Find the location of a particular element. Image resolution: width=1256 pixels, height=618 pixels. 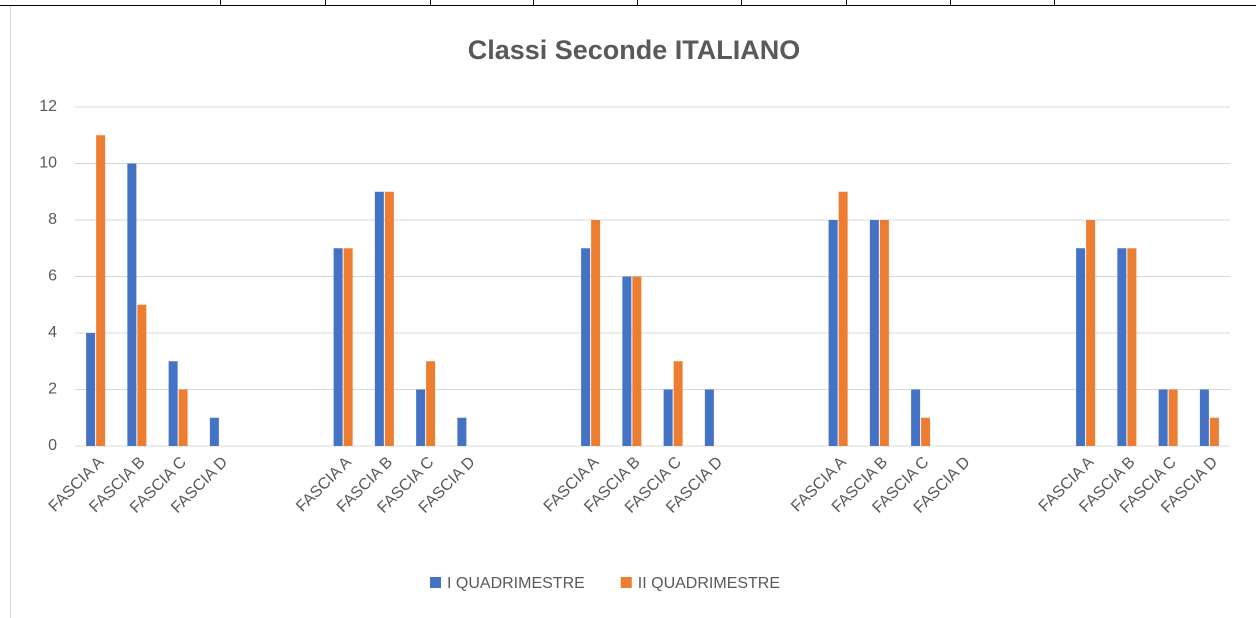

sheet-borders is located at coordinates (628, 3).